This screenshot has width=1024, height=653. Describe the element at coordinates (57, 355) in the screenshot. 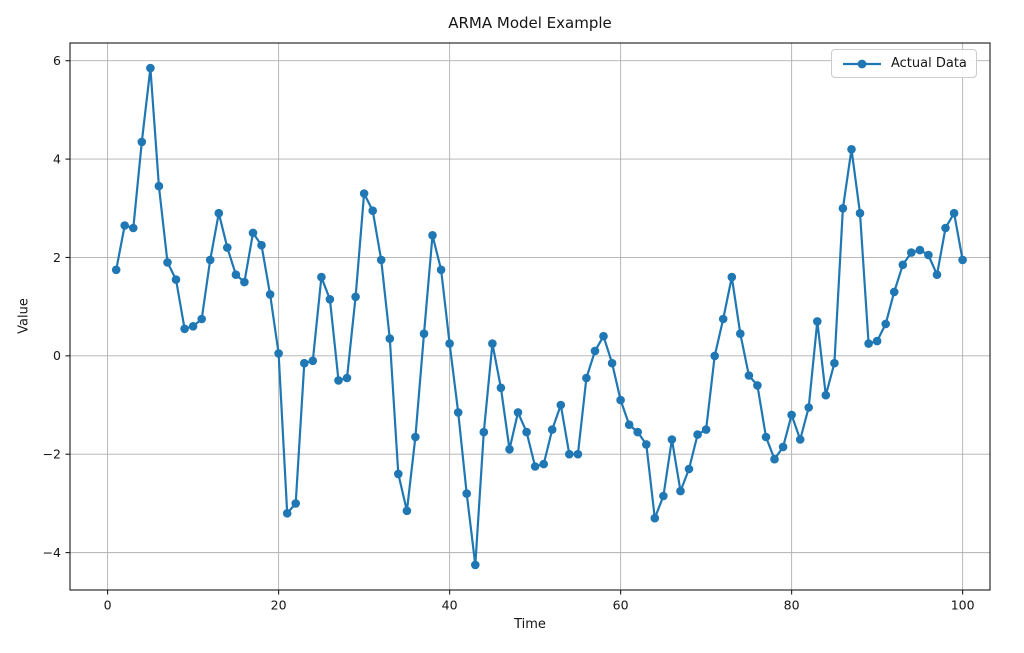

I see `y-tick-label: 0` at that location.